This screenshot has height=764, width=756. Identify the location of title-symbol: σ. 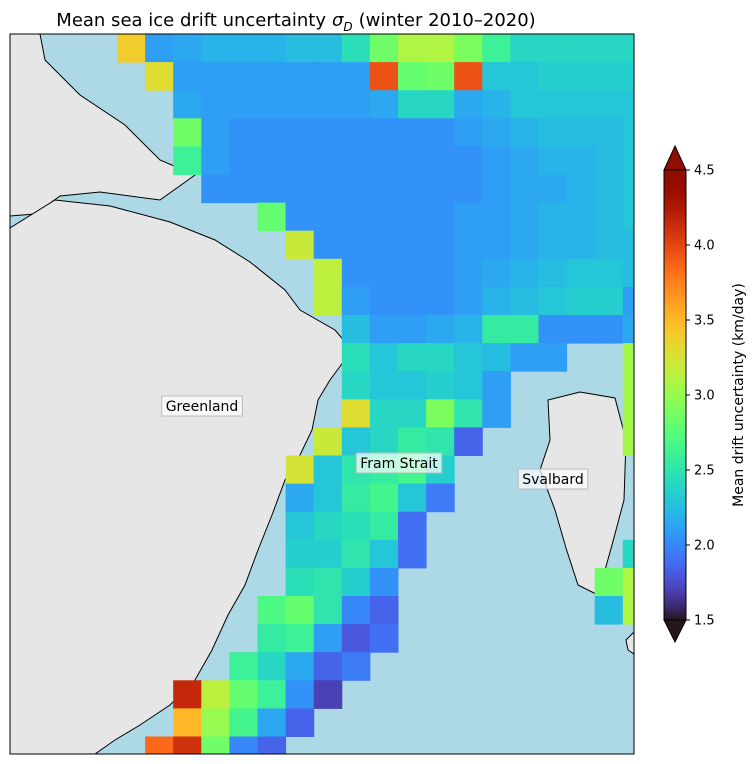
(338, 20).